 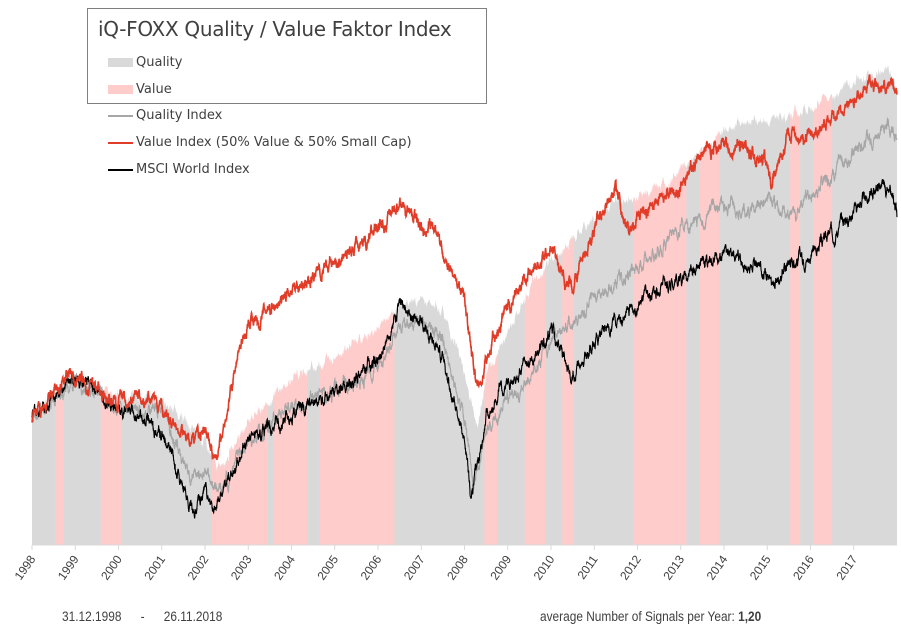 What do you see at coordinates (154, 89) in the screenshot?
I see `legend-label: Value` at bounding box center [154, 89].